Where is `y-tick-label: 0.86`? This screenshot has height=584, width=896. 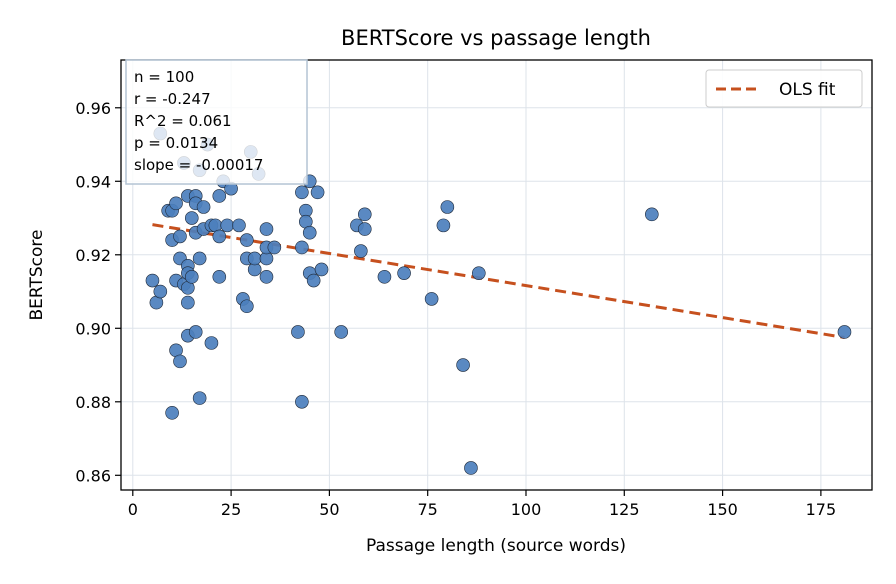 y-tick-label: 0.86 is located at coordinates (93, 475).